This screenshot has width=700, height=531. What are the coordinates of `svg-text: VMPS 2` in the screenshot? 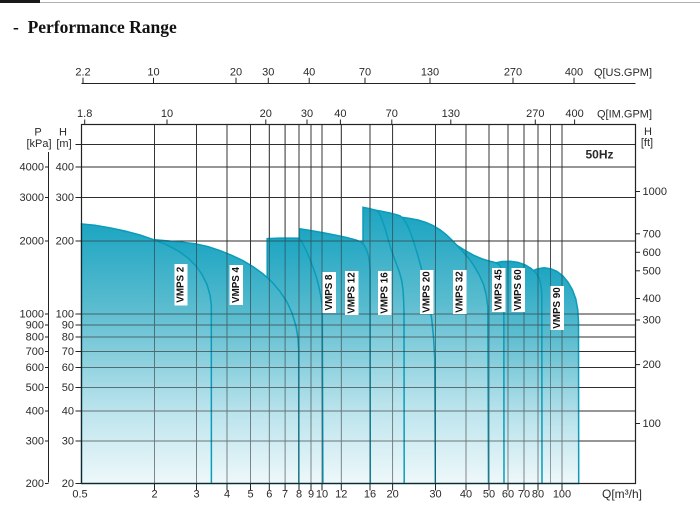 It's located at (181, 284).